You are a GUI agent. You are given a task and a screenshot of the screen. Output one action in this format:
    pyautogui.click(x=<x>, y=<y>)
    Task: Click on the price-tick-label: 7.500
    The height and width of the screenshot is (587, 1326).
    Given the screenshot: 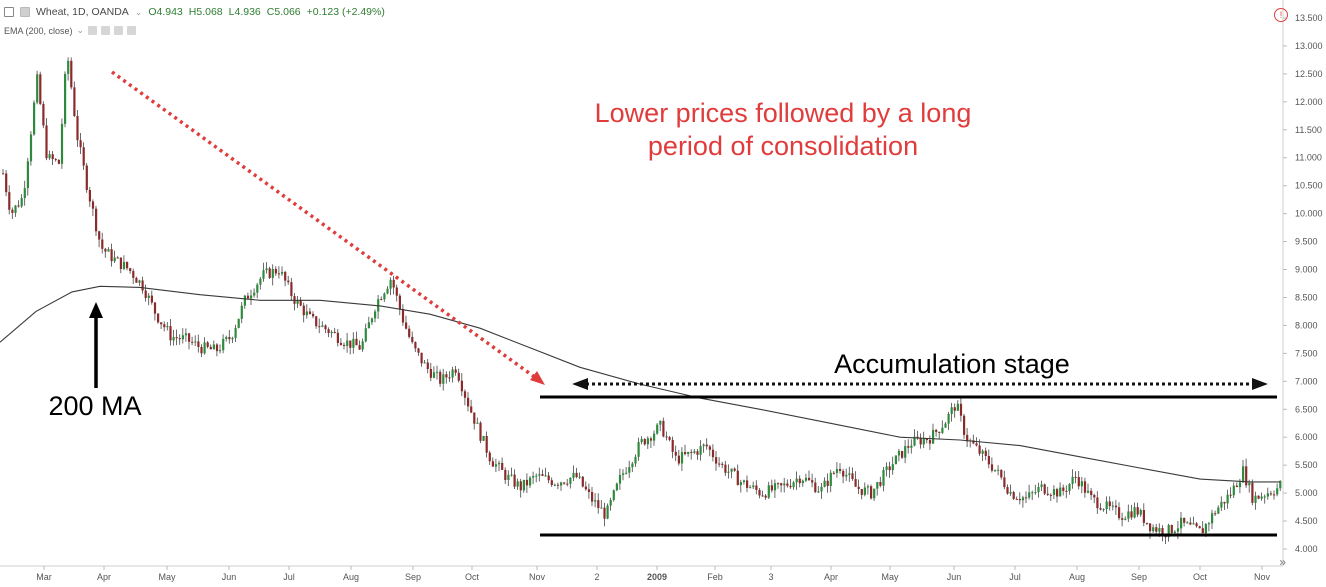 What is the action you would take?
    pyautogui.click(x=1306, y=353)
    